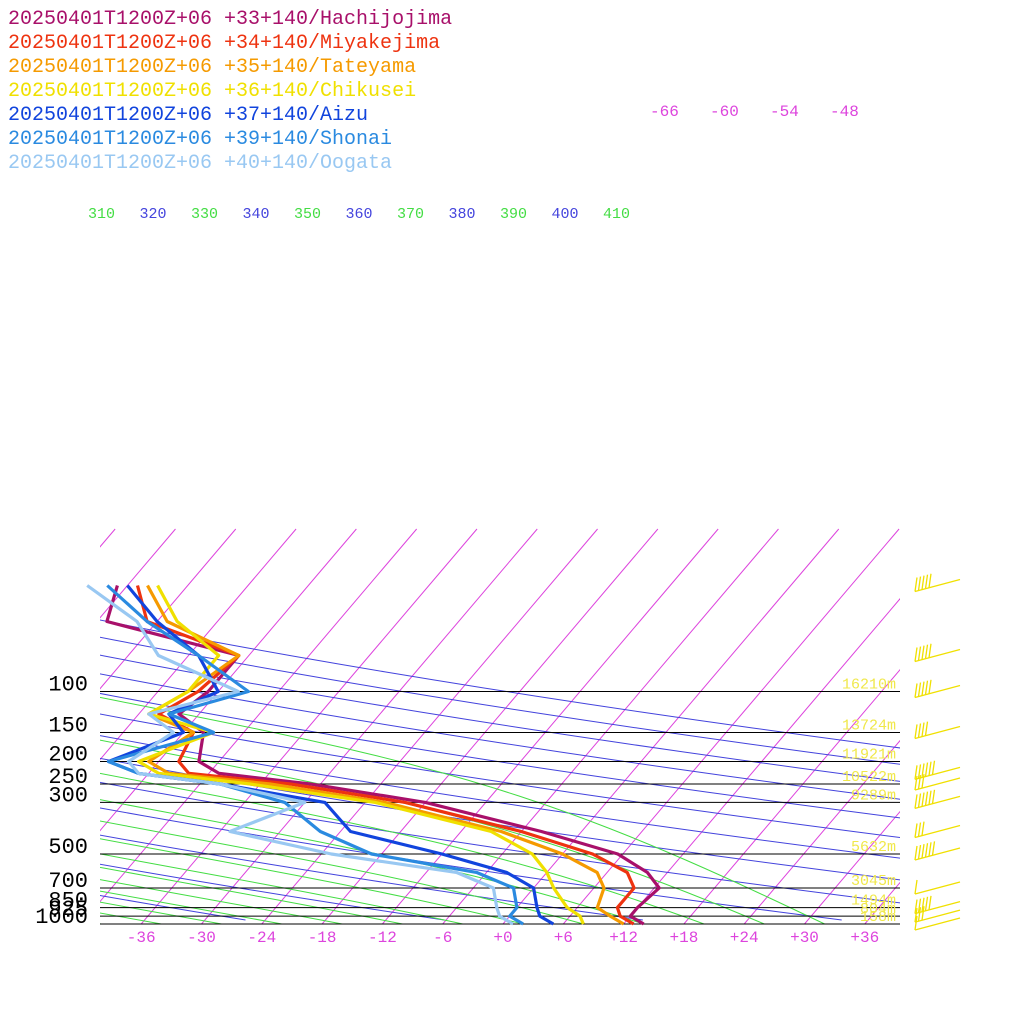 The height and width of the screenshot is (1024, 1024). I want to click on pressure-label: 700, so click(68, 881).